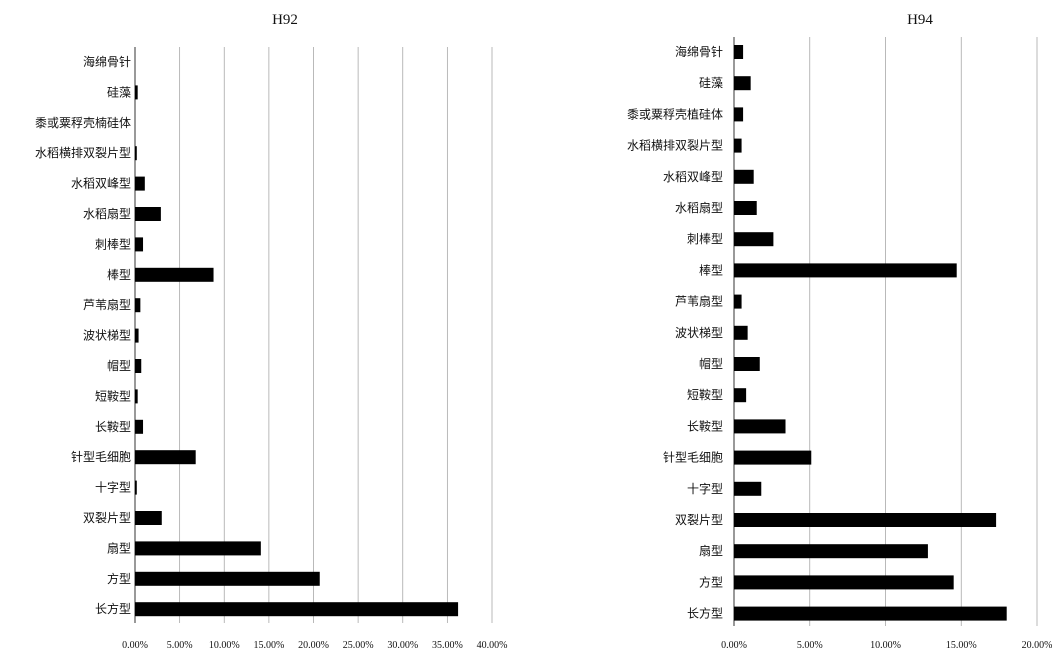  What do you see at coordinates (402, 645) in the screenshot?
I see `x-tick-label: 30.00%` at bounding box center [402, 645].